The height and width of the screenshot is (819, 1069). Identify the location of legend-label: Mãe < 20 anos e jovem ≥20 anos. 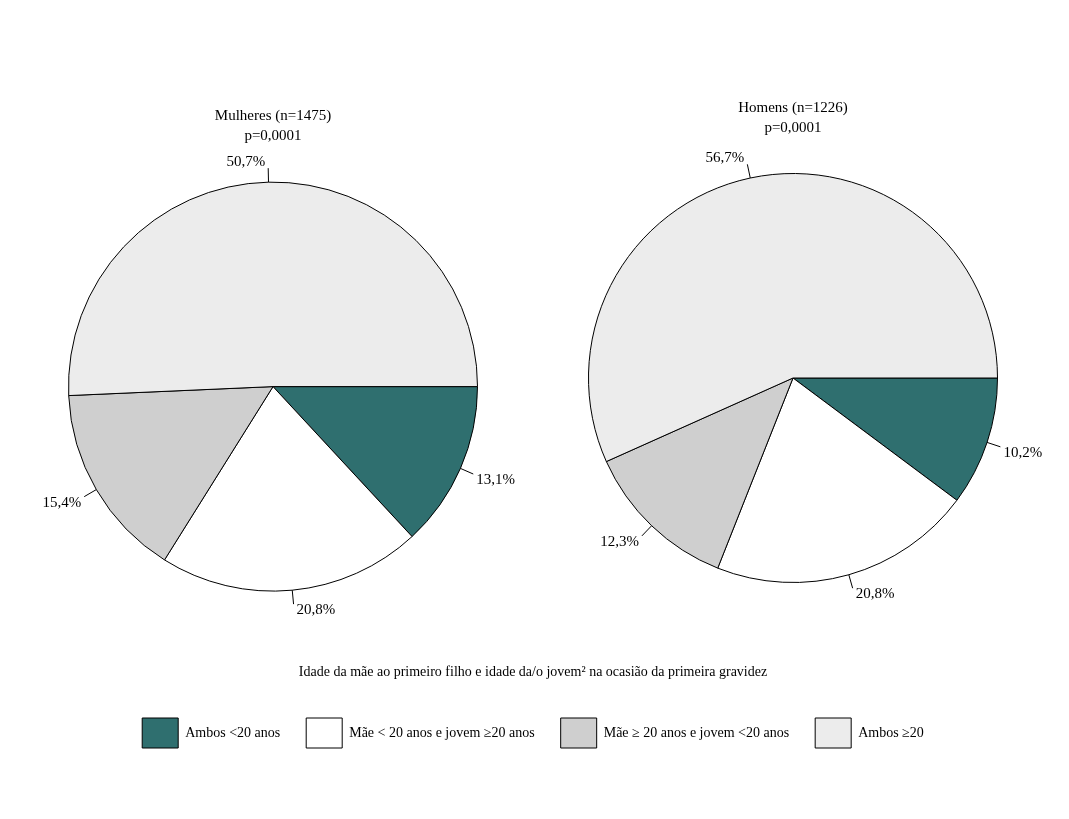
(442, 732).